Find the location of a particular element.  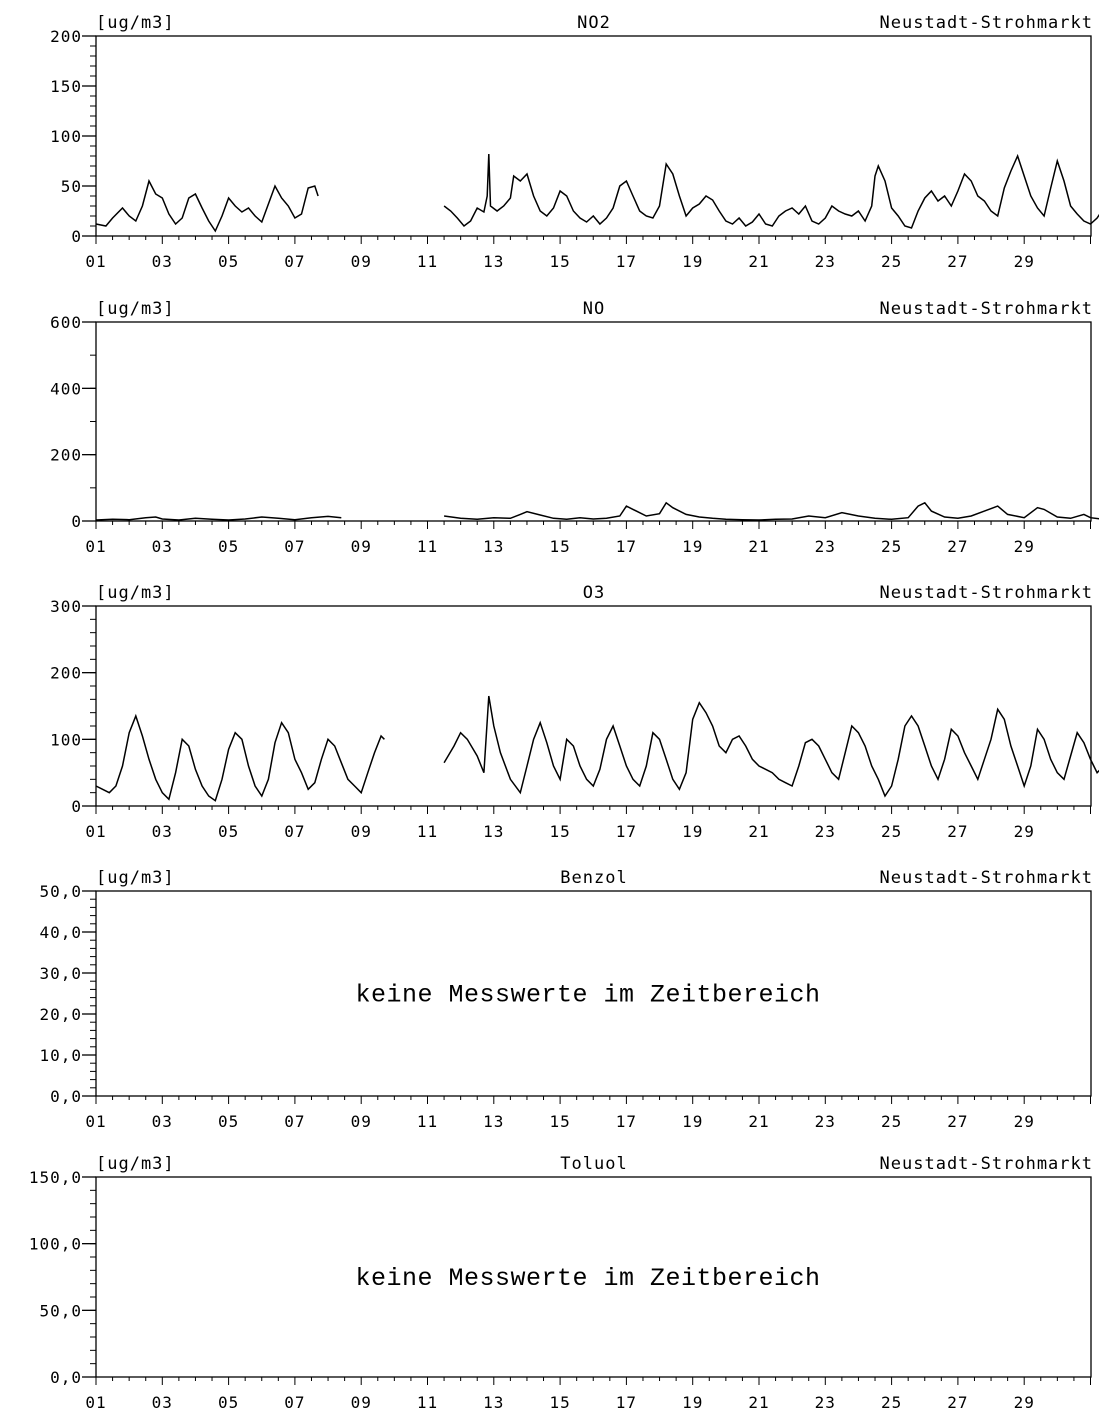

y-tick-label: 30,0 is located at coordinates (60, 973).